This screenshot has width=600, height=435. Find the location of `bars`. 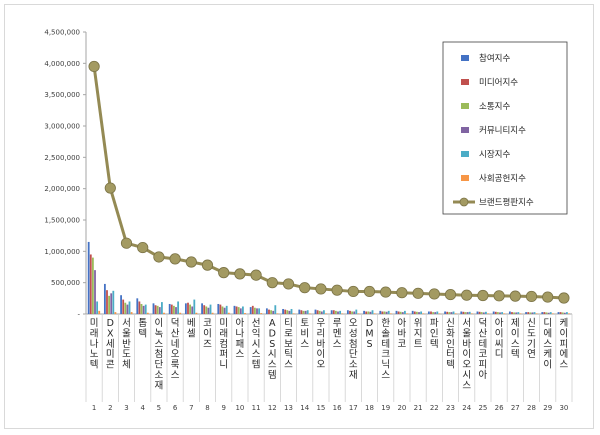

bars is located at coordinates (328, 277).